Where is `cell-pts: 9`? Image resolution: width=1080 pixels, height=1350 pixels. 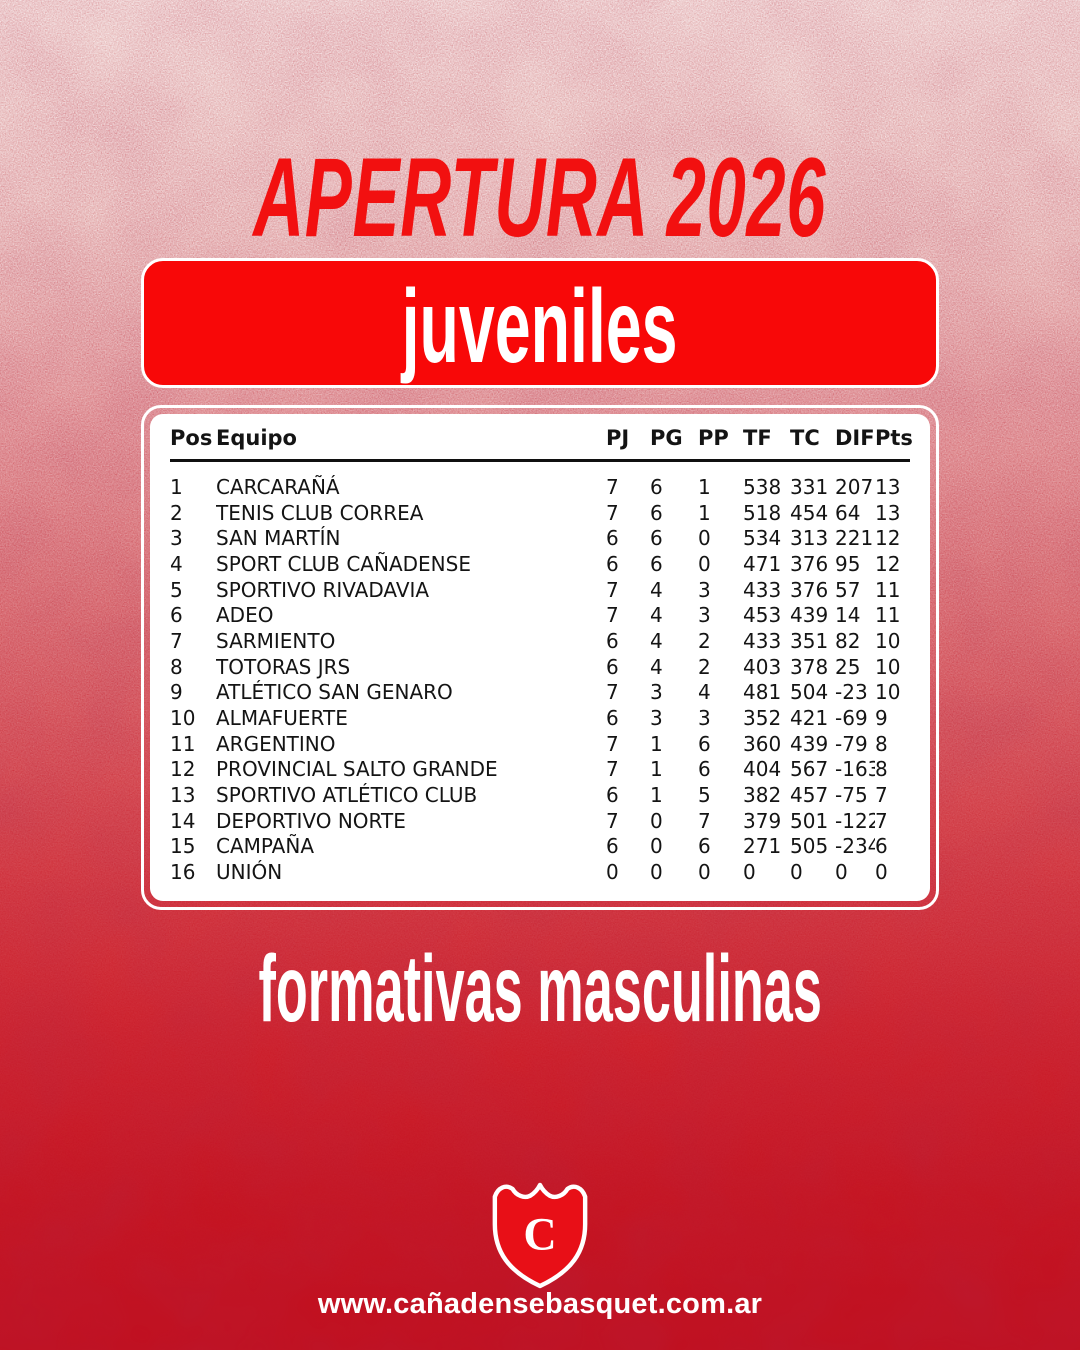
cell-pts: 9 is located at coordinates (881, 718).